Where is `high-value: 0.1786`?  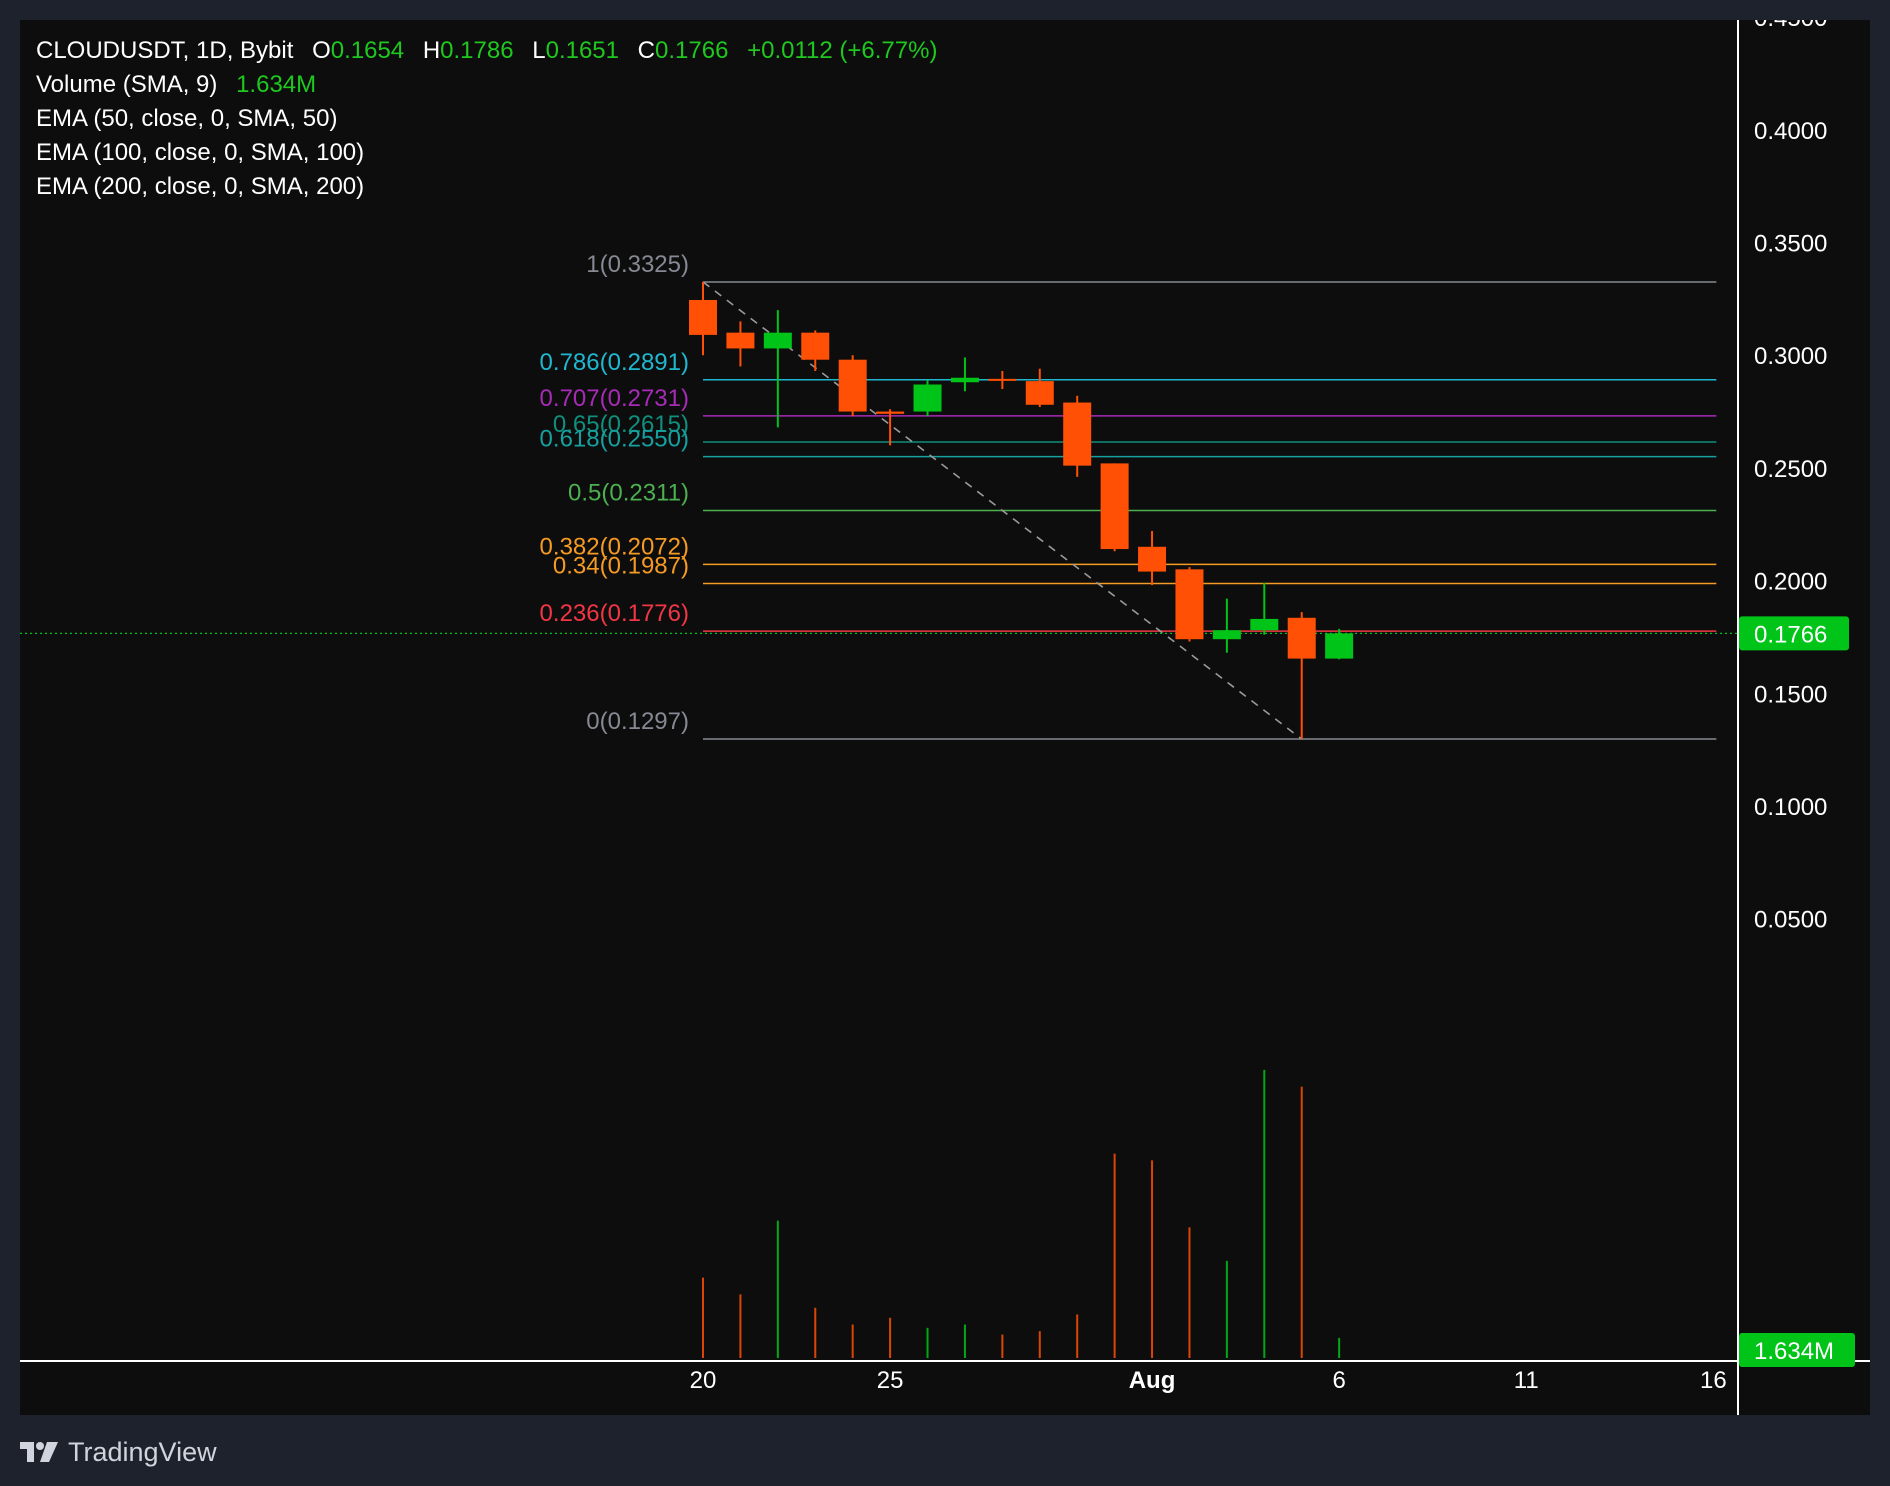
high-value: 0.1786 is located at coordinates (477, 50).